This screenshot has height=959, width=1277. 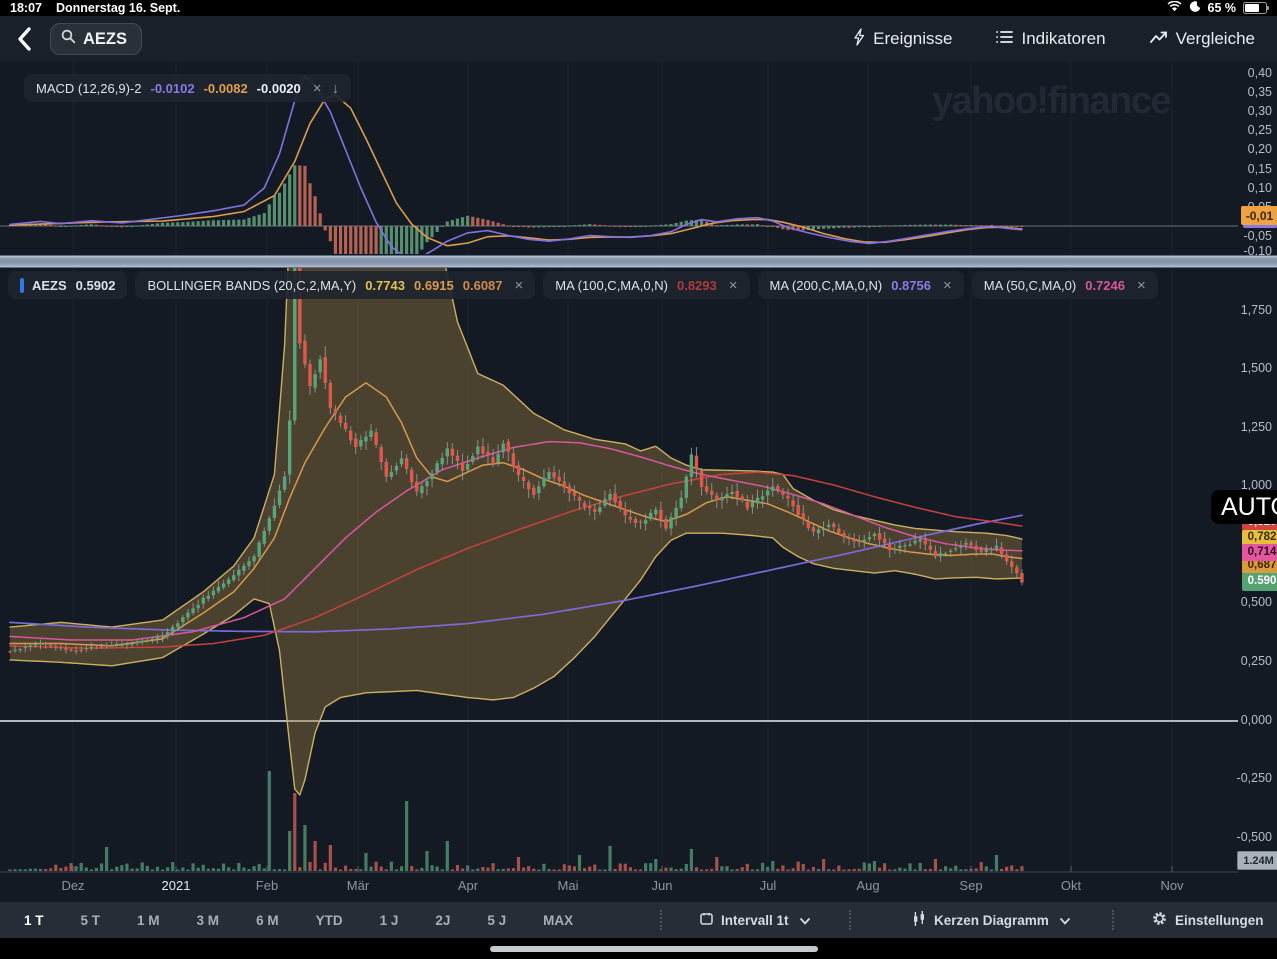 What do you see at coordinates (482, 285) in the screenshot?
I see `indicator-value: 0.6087` at bounding box center [482, 285].